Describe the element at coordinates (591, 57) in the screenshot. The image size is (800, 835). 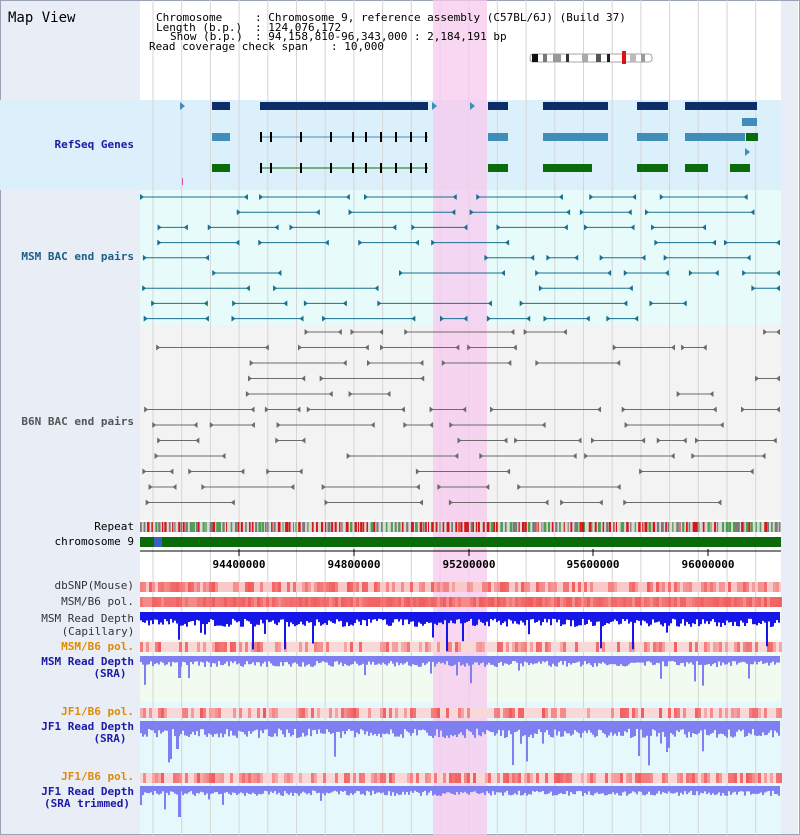
I see `chromosome-ideogram` at that location.